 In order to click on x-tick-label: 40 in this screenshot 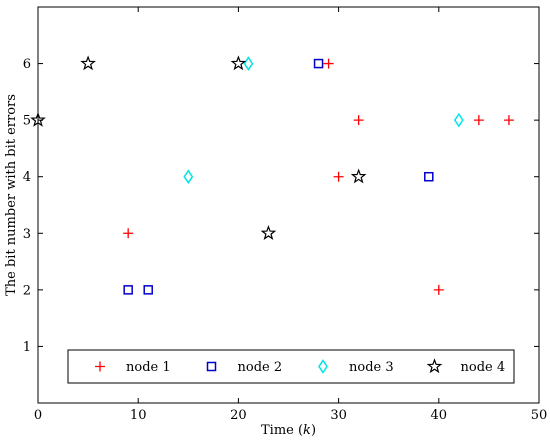, I will do `click(439, 415)`.